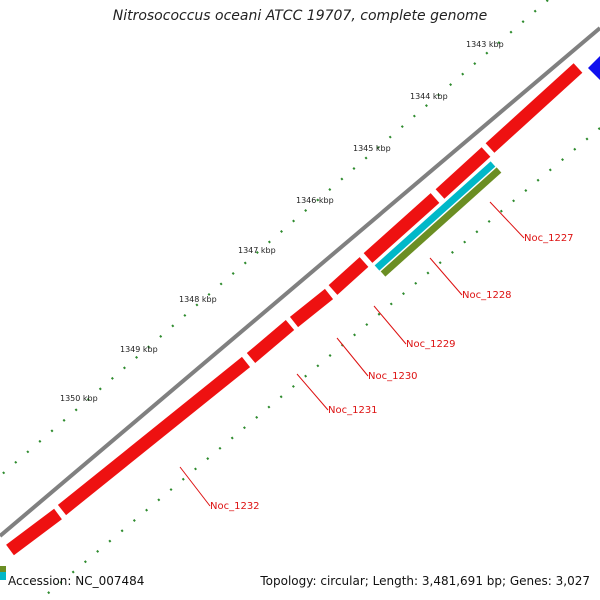 The height and width of the screenshot is (600, 600). What do you see at coordinates (487, 295) in the screenshot?
I see `gene-label: Noc_1228` at bounding box center [487, 295].